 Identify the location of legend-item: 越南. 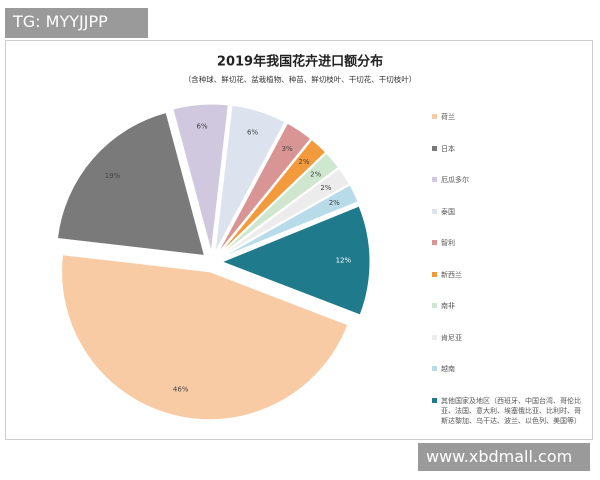
(507, 380).